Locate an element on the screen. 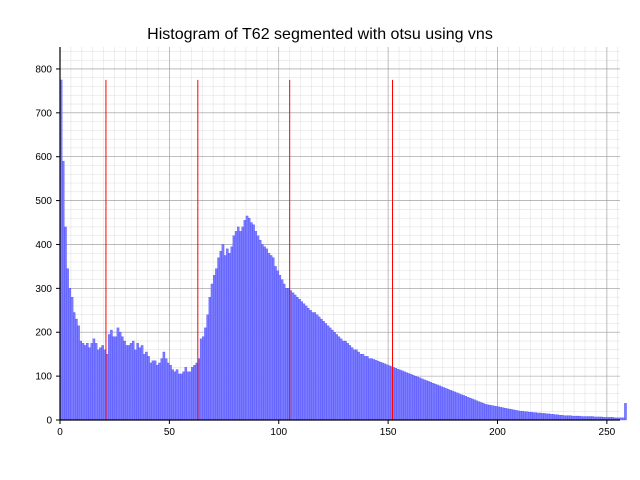  y-tick-label: 800 is located at coordinates (43, 69).